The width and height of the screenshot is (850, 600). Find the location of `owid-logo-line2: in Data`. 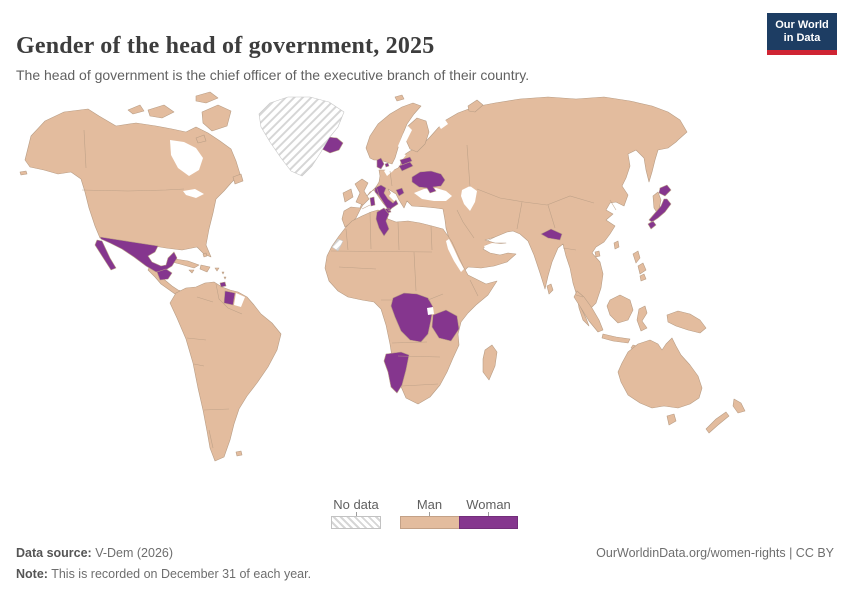

owid-logo-line2: in Data is located at coordinates (802, 38).